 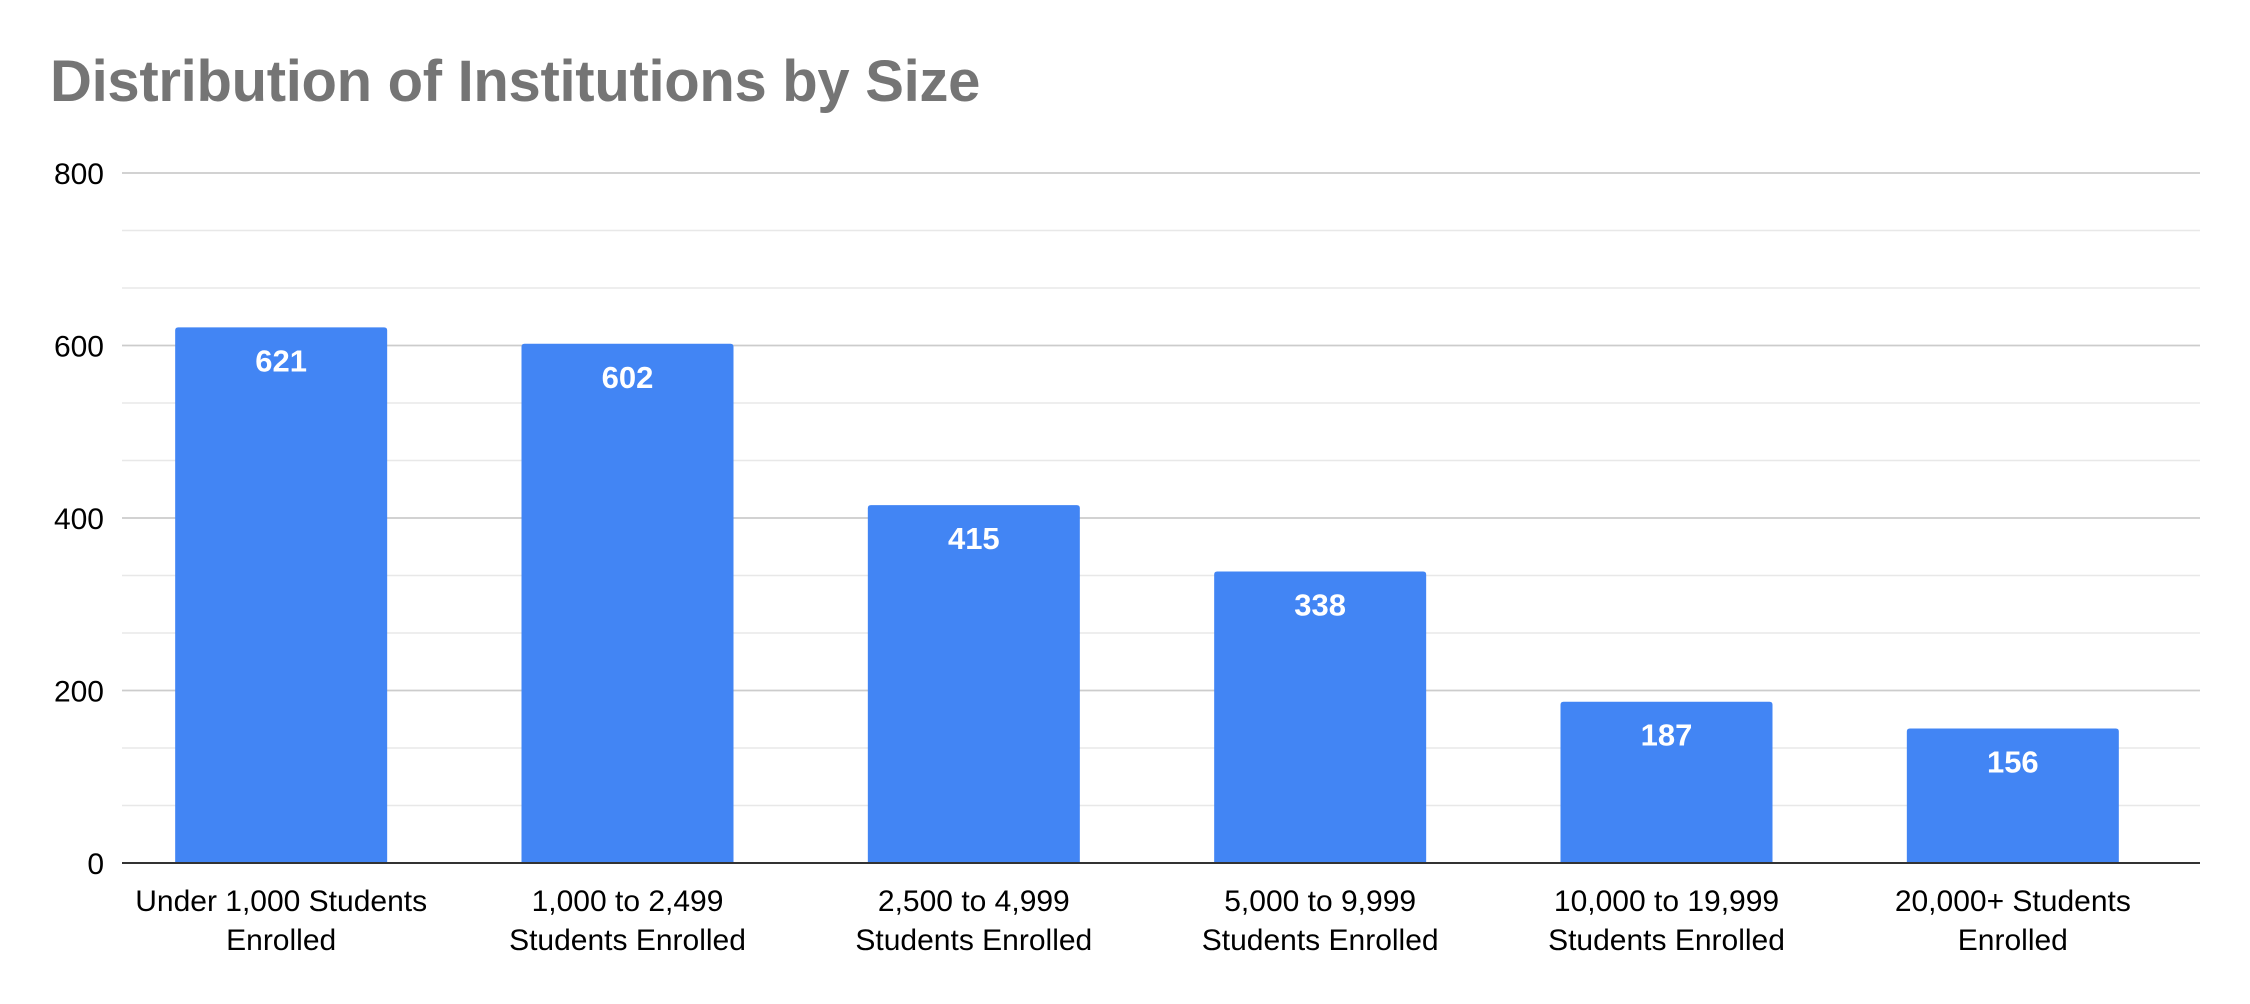 What do you see at coordinates (628, 901) in the screenshot?
I see `x-category-label-line: 1,000 to 2,499` at bounding box center [628, 901].